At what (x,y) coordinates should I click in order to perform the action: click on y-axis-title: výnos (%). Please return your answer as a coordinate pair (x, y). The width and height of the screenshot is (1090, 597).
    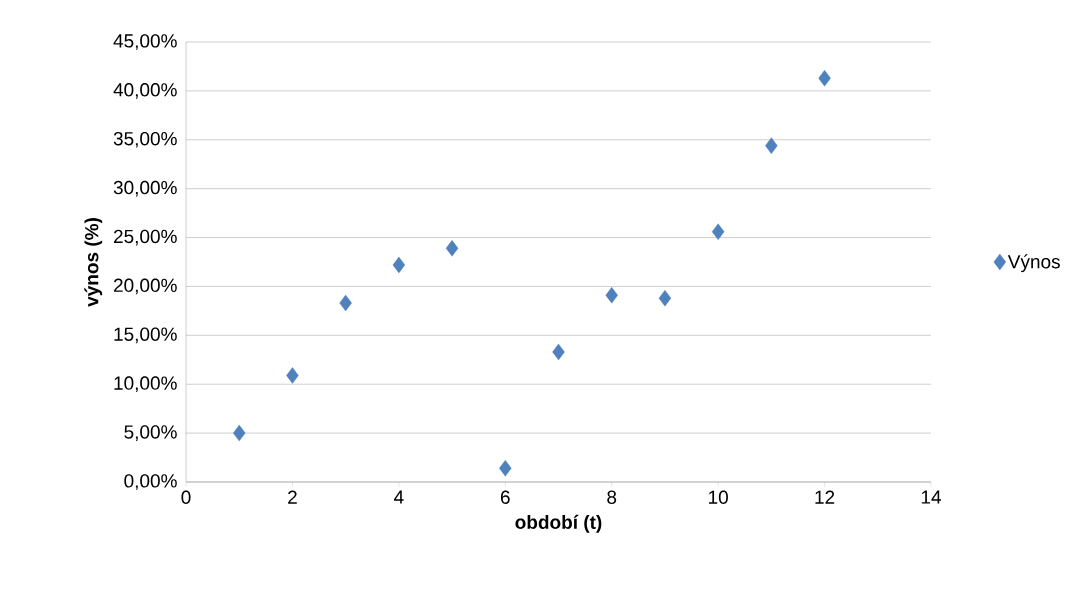
    Looking at the image, I should click on (93, 262).